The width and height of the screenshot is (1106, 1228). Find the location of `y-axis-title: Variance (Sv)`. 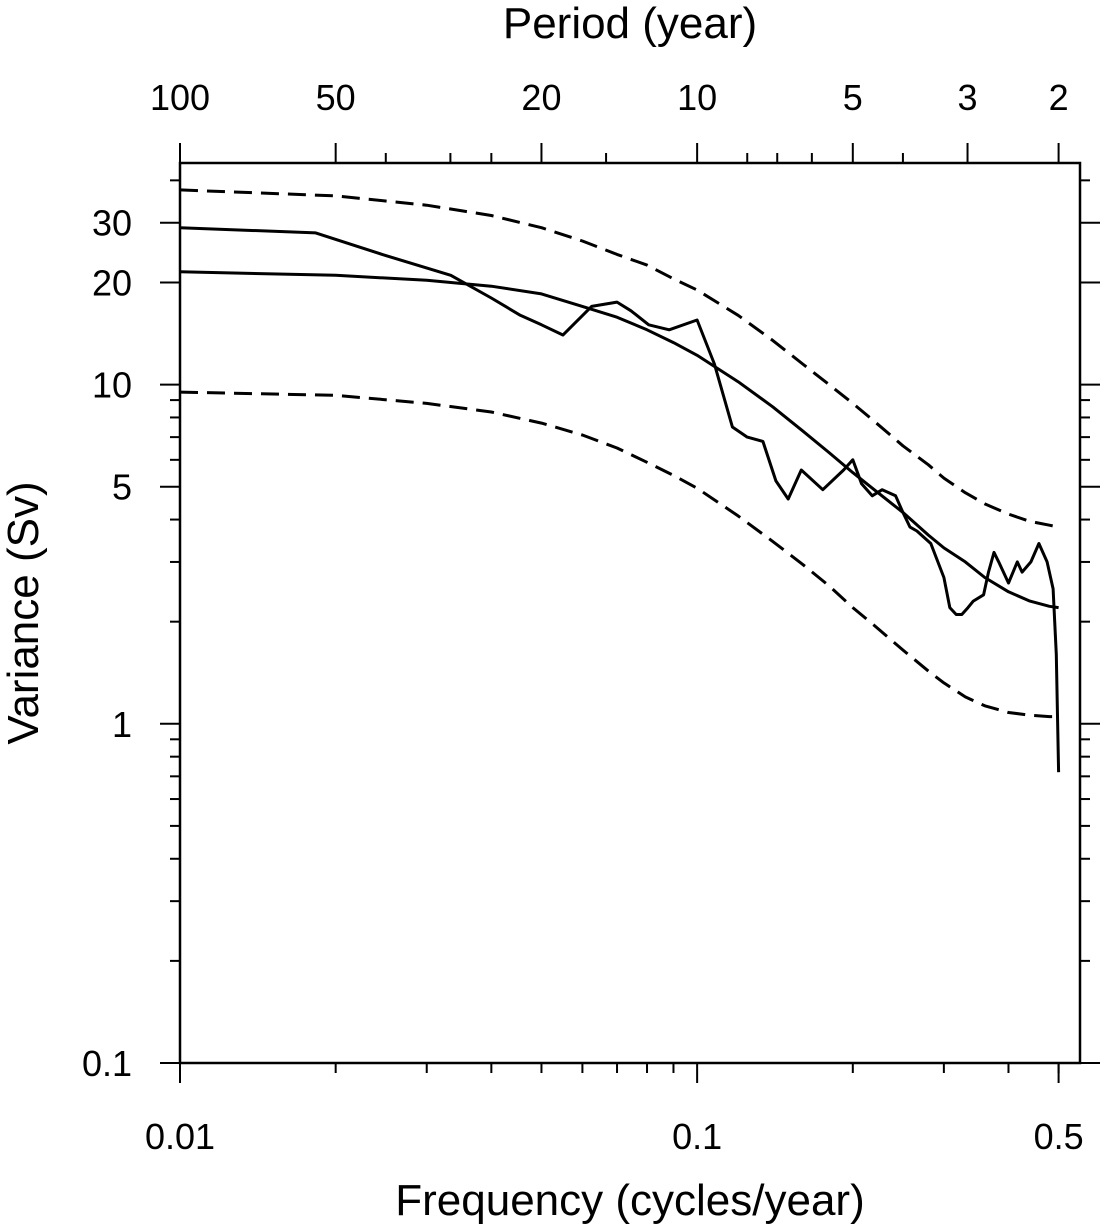

y-axis-title: Variance (Sv) is located at coordinates (24, 612).